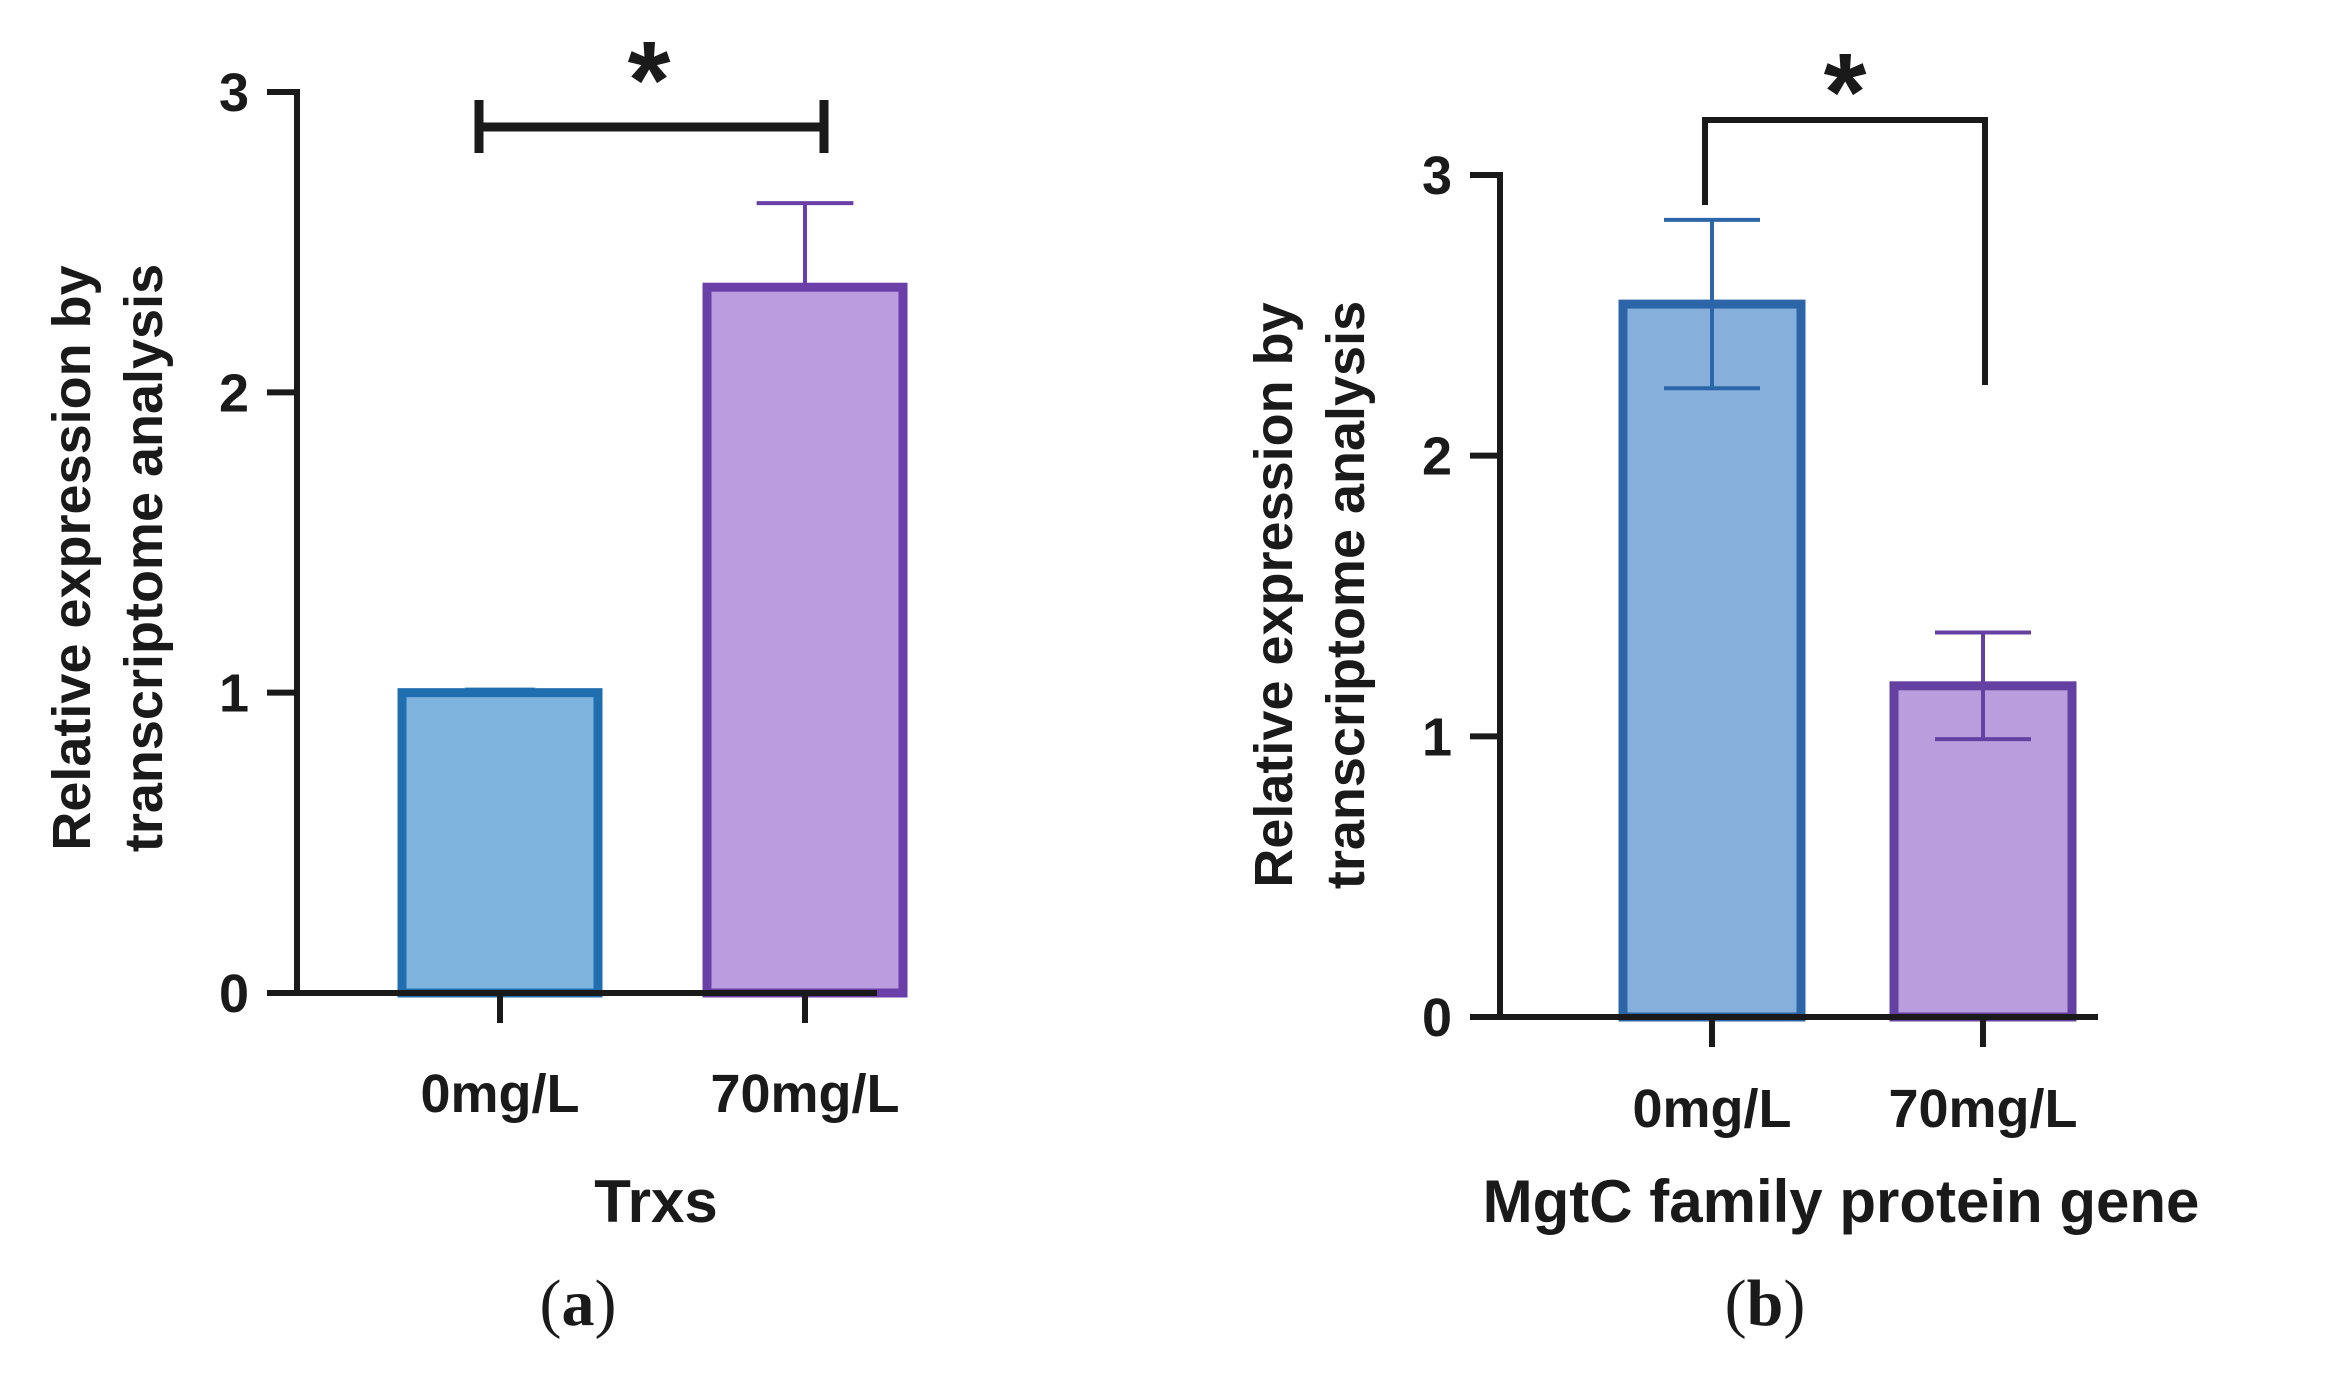 This screenshot has height=1391, width=2328. What do you see at coordinates (1847, 479) in the screenshot?
I see `error-bars-b` at bounding box center [1847, 479].